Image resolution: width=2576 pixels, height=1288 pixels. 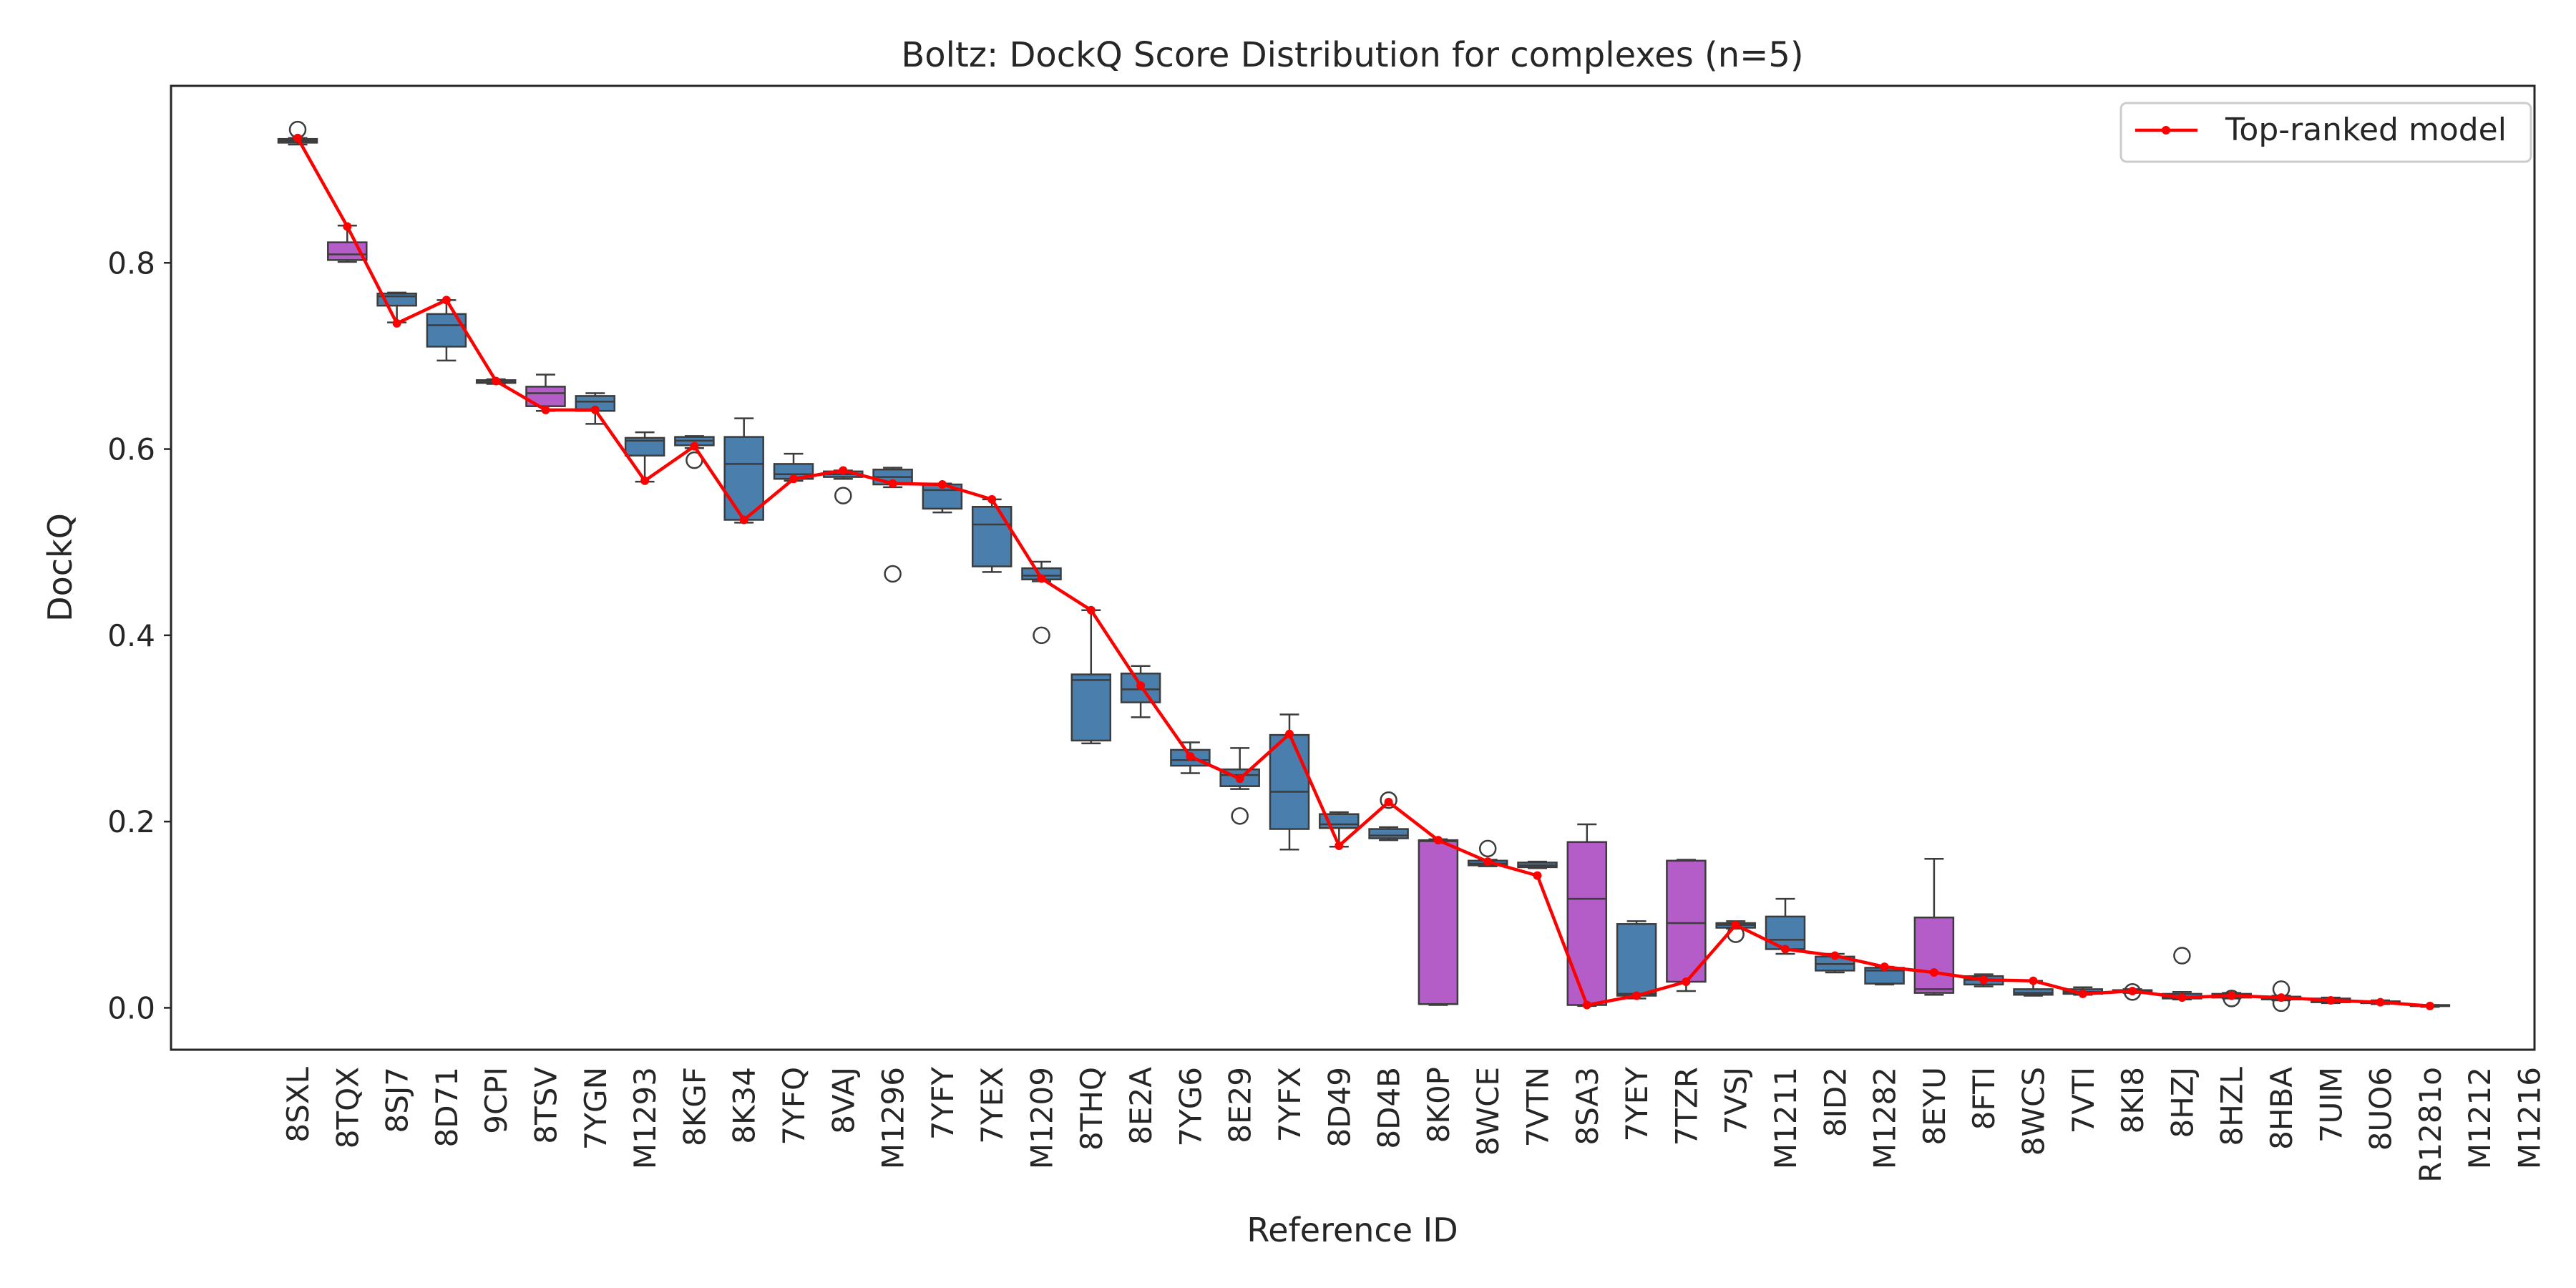 I want to click on x-tick-label: R1281o, so click(x=2430, y=1125).